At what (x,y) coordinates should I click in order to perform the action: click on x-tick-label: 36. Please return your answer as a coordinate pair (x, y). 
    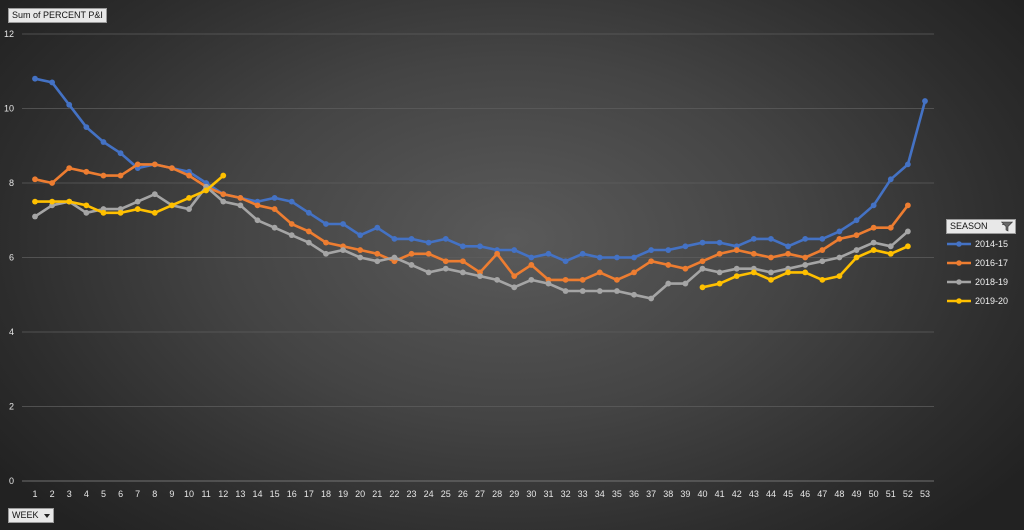
    Looking at the image, I should click on (634, 494).